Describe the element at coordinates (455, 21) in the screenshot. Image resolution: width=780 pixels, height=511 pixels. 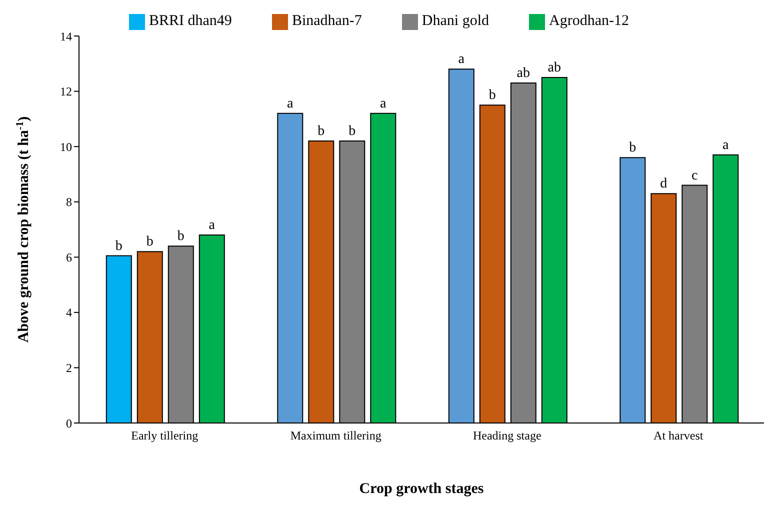
I see `legend-label: Dhani gold` at that location.